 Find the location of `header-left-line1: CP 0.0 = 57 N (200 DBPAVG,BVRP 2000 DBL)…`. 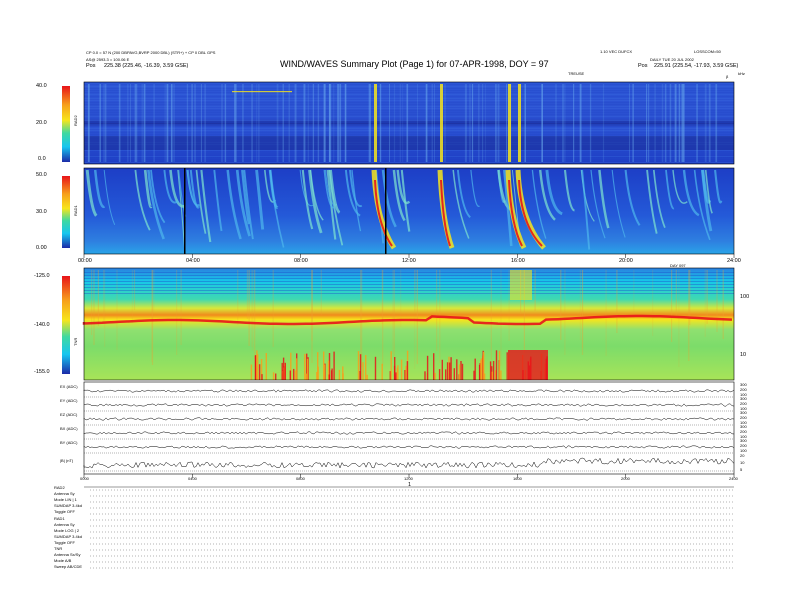

header-left-line1: CP 0.0 = 57 N (200 DBPAVG,BVRP 2000 DBL)… is located at coordinates (151, 52).